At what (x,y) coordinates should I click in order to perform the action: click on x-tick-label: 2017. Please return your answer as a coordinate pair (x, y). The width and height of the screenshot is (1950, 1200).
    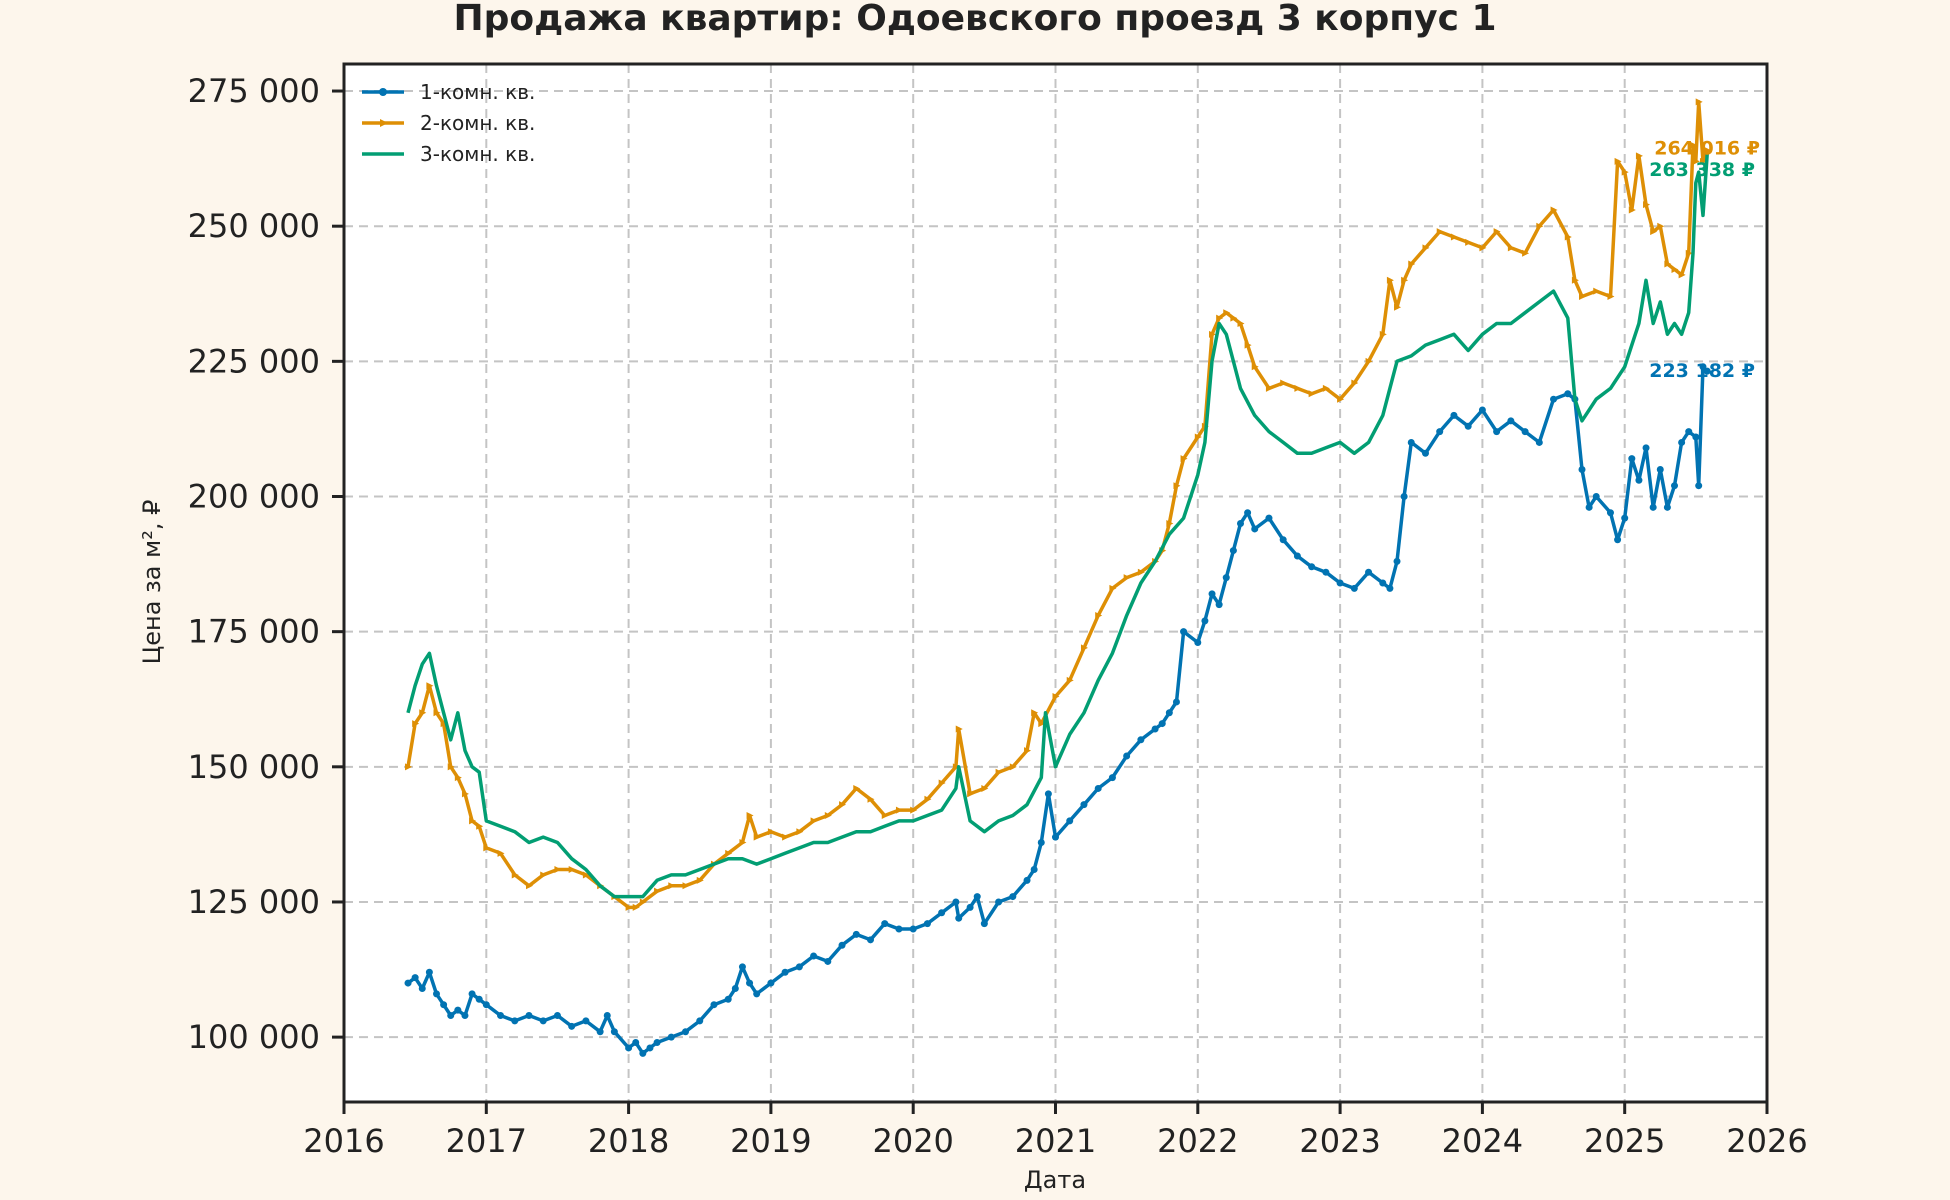
    Looking at the image, I should click on (486, 1141).